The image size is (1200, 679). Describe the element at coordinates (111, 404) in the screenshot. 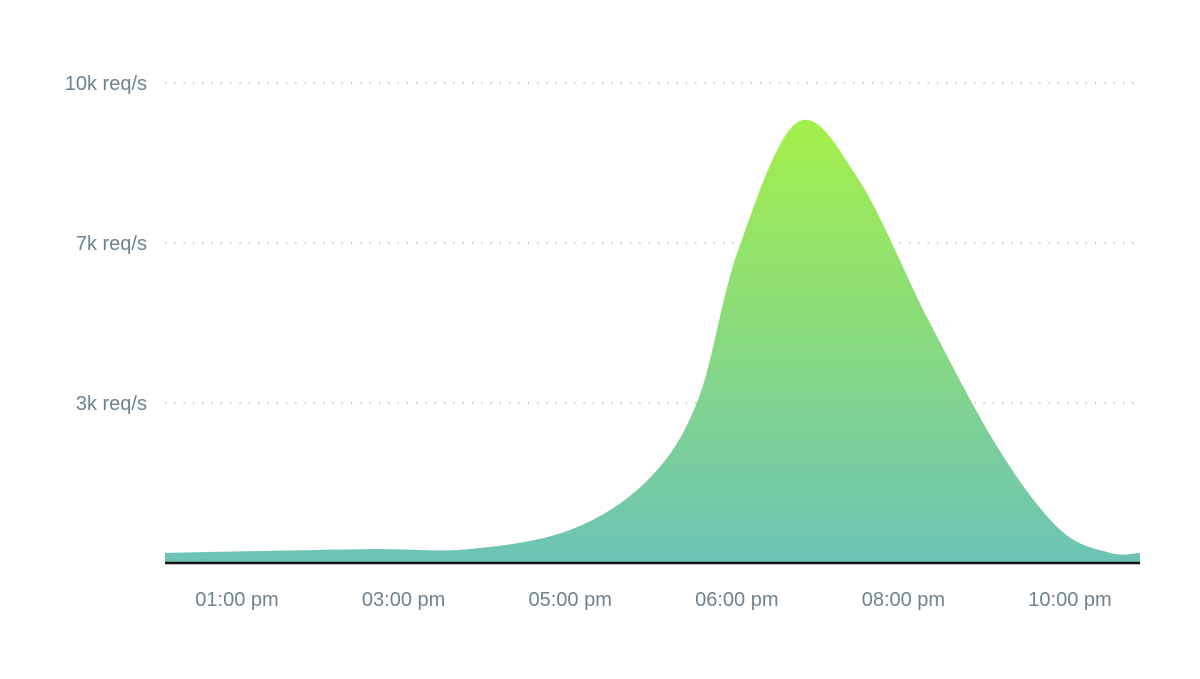

I see `y-tick-label: 3k req/s` at that location.